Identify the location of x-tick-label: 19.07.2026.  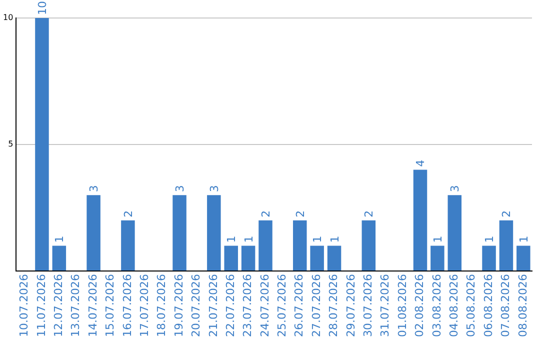
(179, 306).